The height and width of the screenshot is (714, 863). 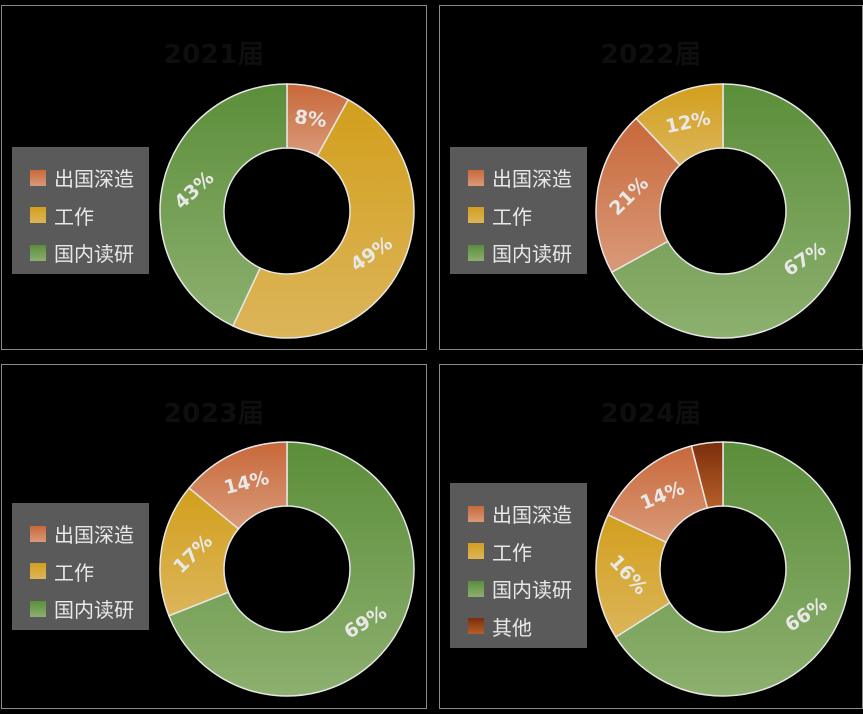 I want to click on donut-chart: 8%49%43%, so click(x=287, y=211).